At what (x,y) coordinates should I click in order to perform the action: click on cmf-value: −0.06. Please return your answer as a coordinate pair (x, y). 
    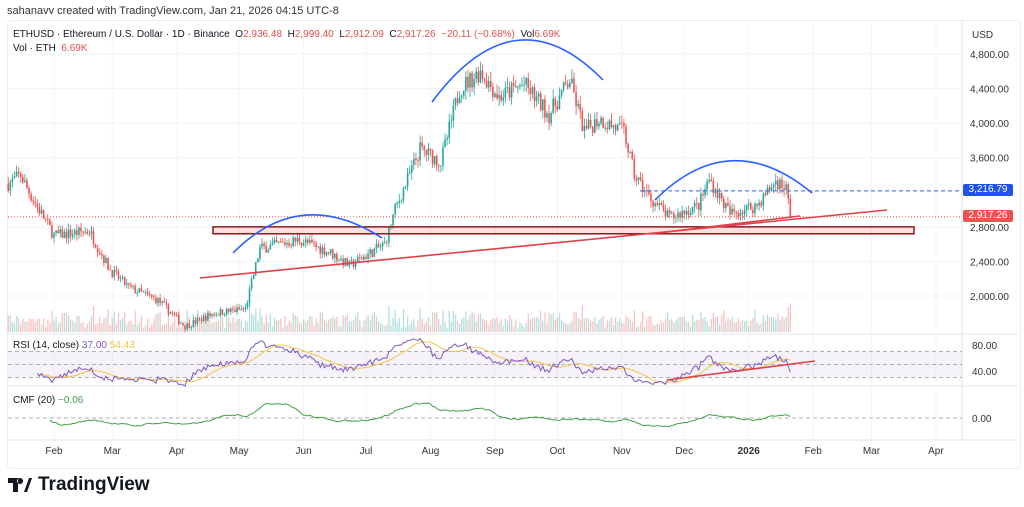
    Looking at the image, I should click on (71, 400).